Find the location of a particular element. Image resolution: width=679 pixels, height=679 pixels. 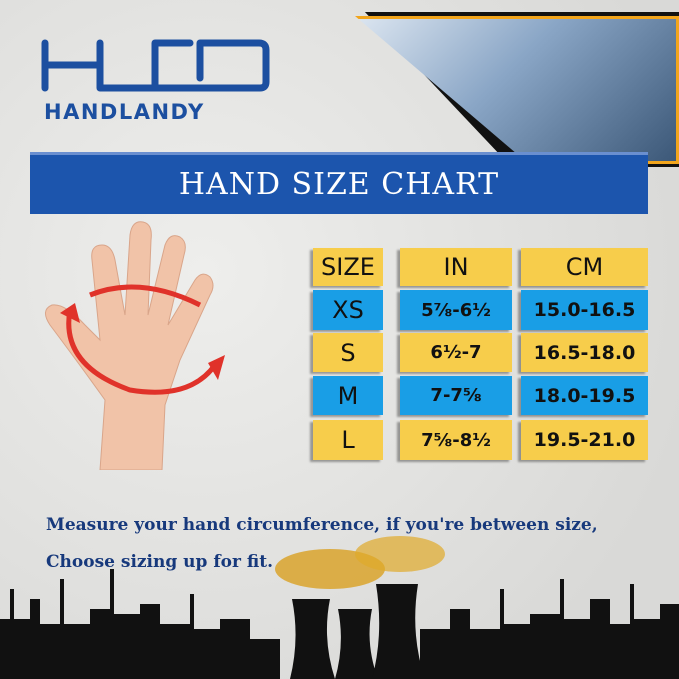

hand-illustration is located at coordinates (137, 344).